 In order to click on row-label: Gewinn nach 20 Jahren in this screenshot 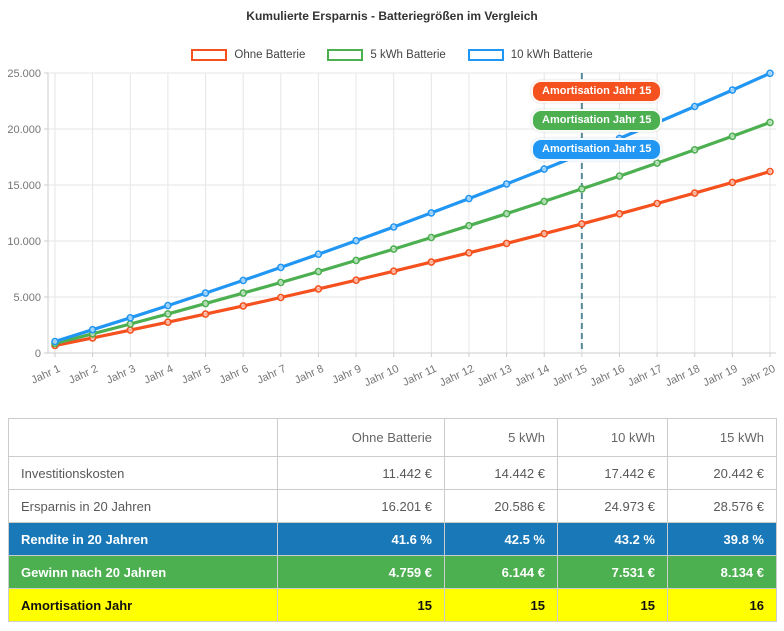, I will do `click(143, 572)`.